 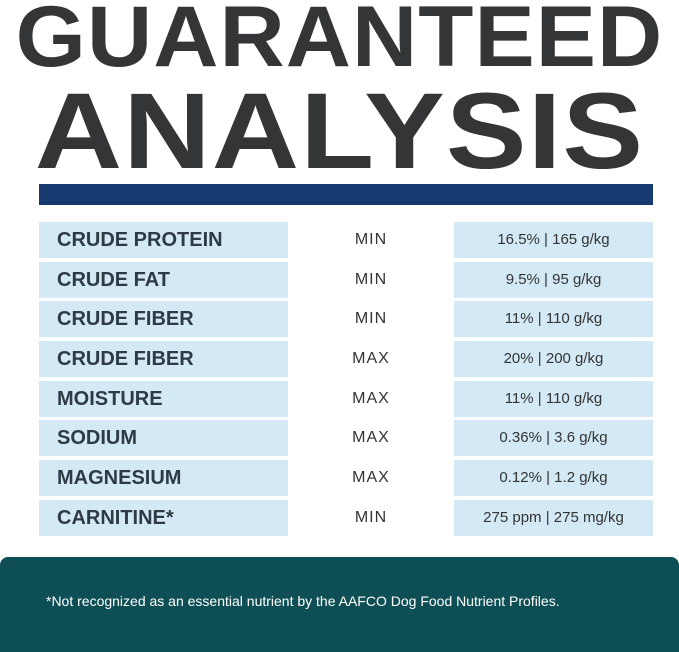 I want to click on title: GUARANTEED, so click(x=339, y=42).